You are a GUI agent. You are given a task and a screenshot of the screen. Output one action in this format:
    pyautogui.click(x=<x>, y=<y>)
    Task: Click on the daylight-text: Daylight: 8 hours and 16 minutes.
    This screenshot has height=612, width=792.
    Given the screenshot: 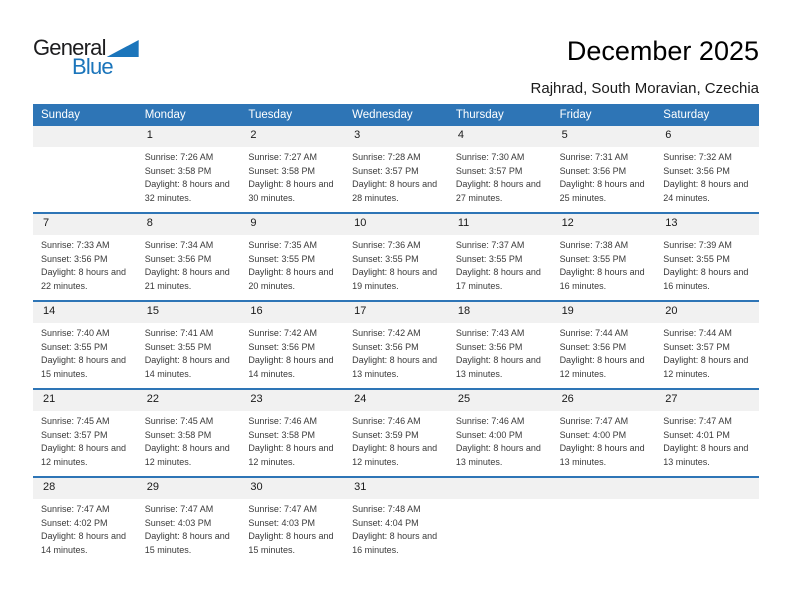 What is the action you would take?
    pyautogui.click(x=602, y=279)
    